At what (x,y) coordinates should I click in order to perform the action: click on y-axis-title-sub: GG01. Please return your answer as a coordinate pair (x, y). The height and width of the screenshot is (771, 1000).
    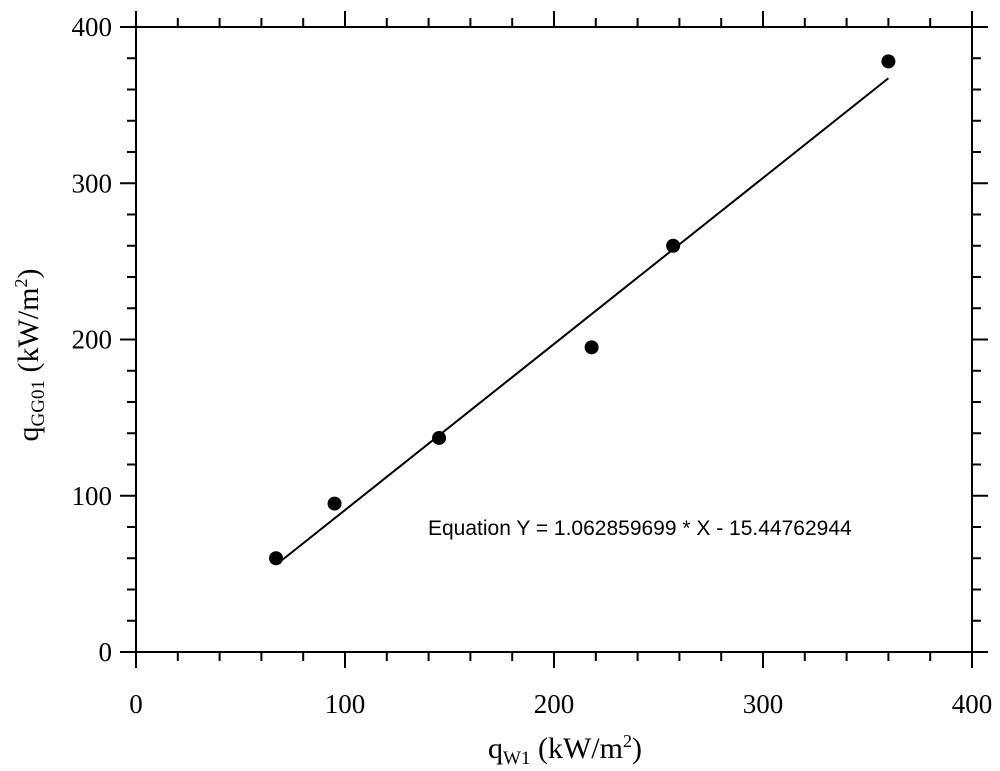
    Looking at the image, I should click on (38, 403).